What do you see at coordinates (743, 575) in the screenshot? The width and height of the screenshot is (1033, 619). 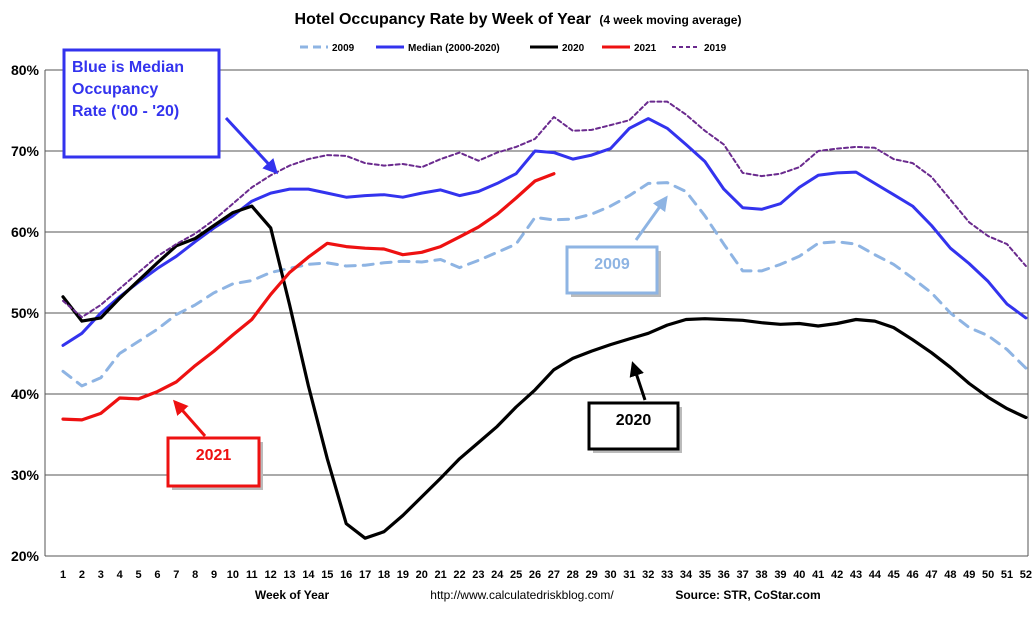 I see `x-tick-label: 37` at bounding box center [743, 575].